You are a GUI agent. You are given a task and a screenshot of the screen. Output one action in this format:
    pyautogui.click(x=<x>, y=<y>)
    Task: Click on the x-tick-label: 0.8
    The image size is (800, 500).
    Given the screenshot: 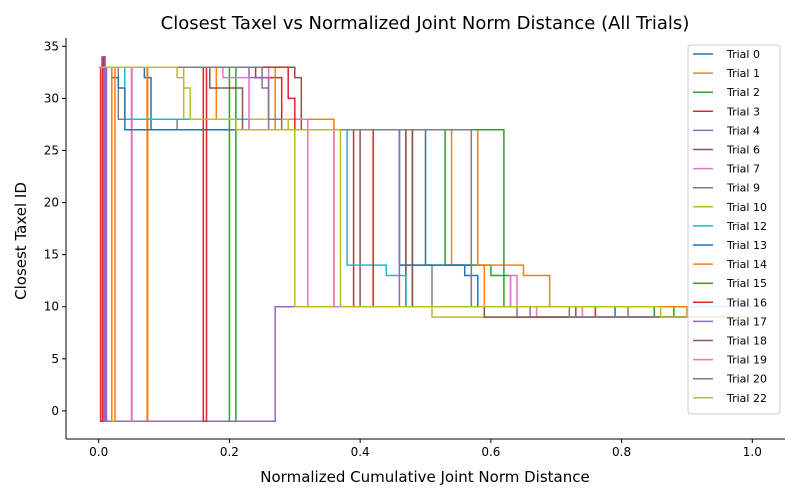 What is the action you would take?
    pyautogui.click(x=621, y=452)
    